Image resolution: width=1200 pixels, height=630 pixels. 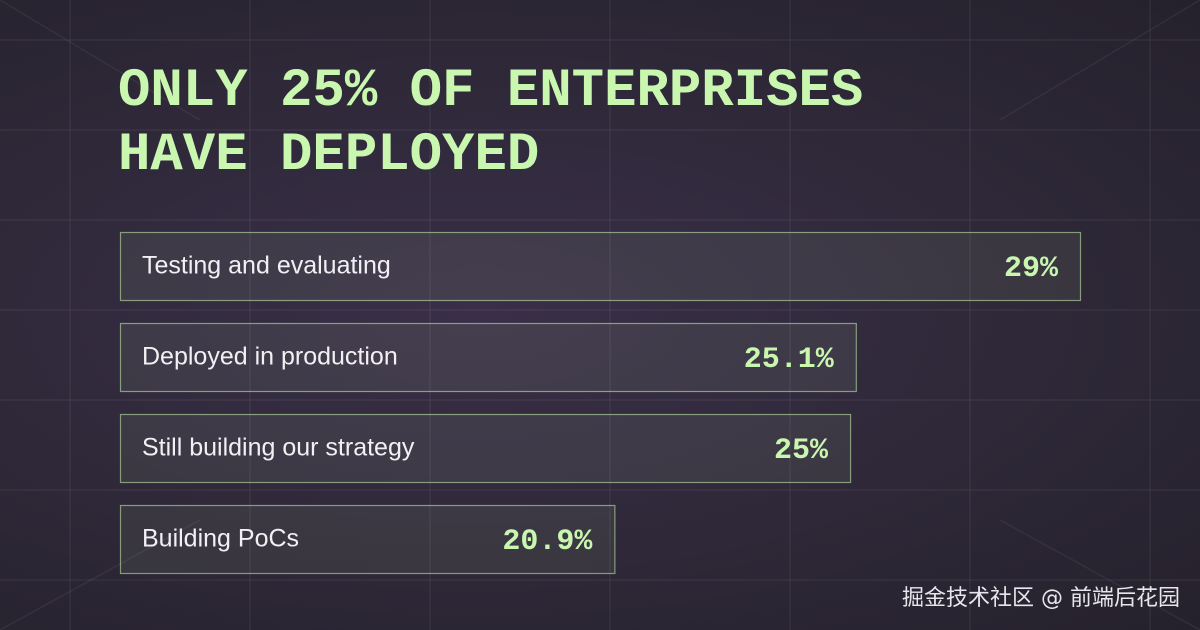 What do you see at coordinates (789, 360) in the screenshot?
I see `value-label: 25.1%` at bounding box center [789, 360].